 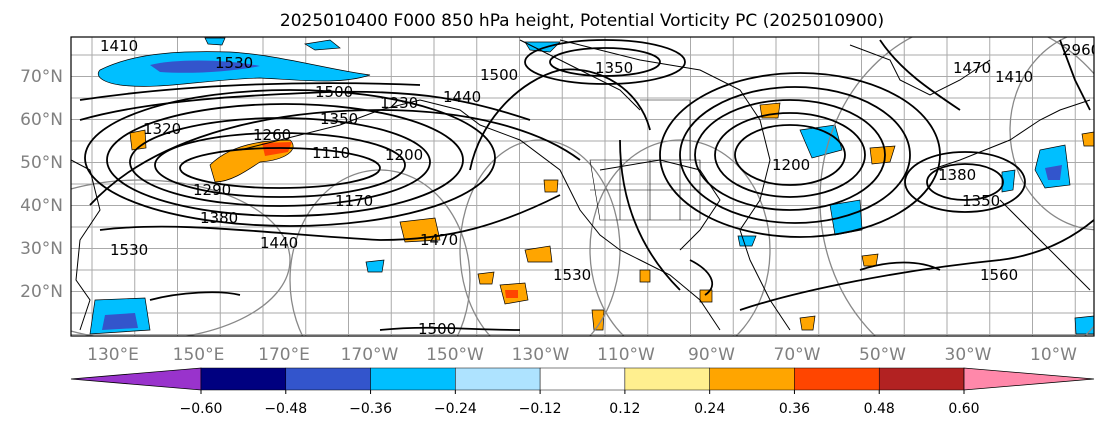 What do you see at coordinates (331, 153) in the screenshot?
I see `contour-label: 1110` at bounding box center [331, 153].